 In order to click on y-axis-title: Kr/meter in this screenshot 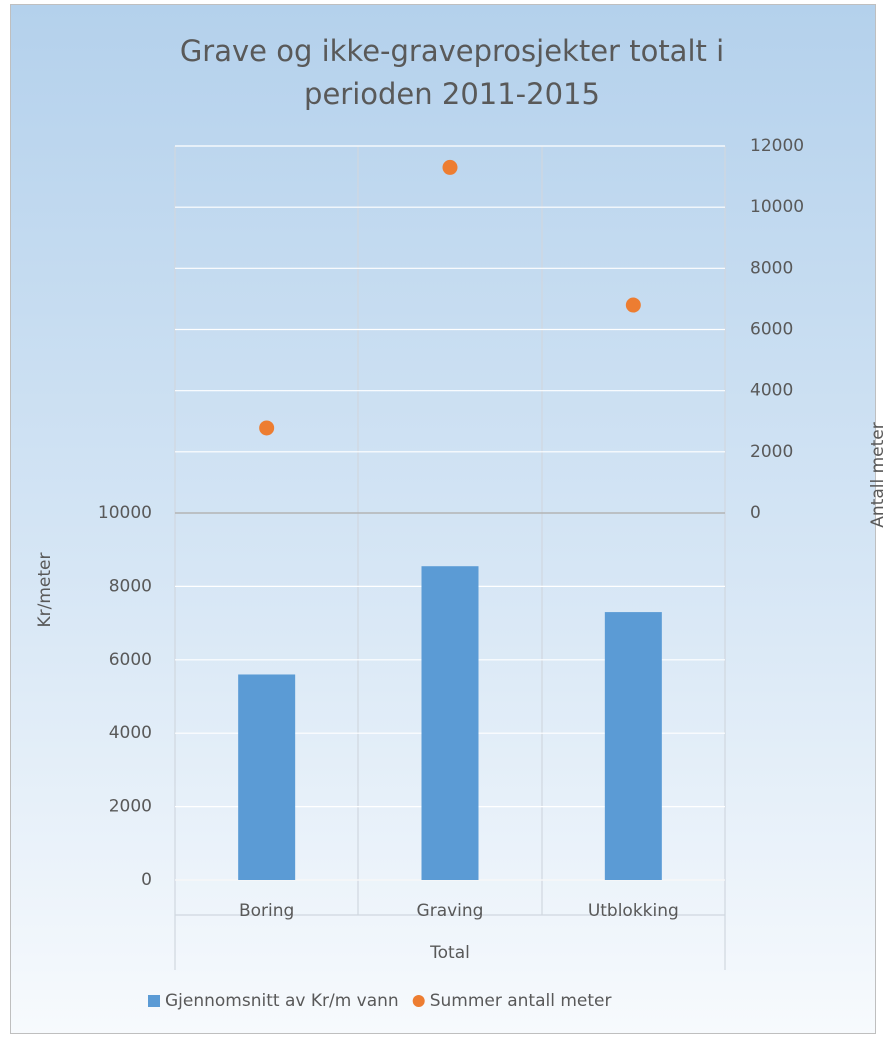, I will do `click(45, 589)`.